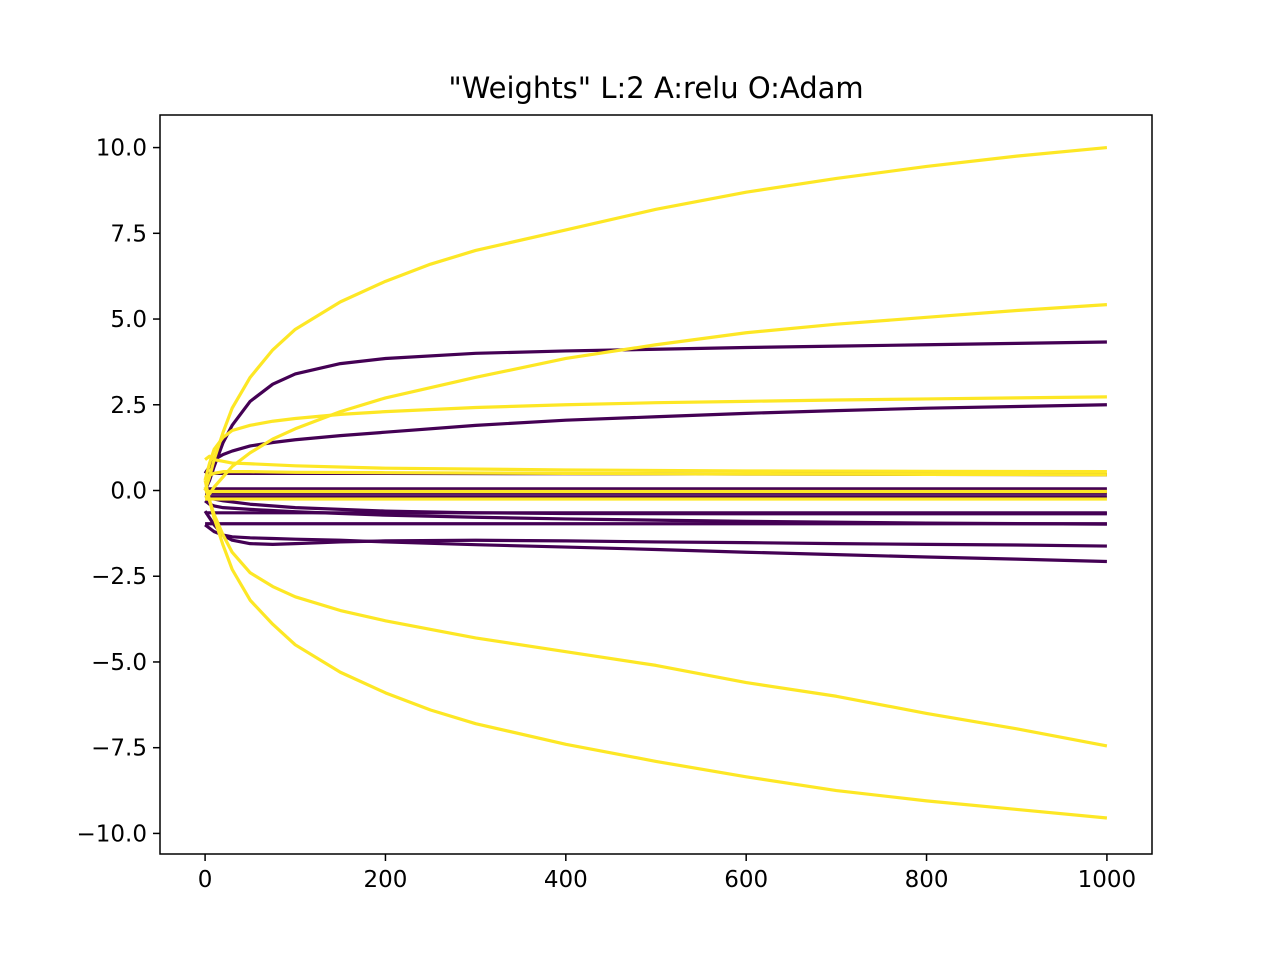 This screenshot has height=960, width=1280. I want to click on y-tick-label: −10.0, so click(112, 834).